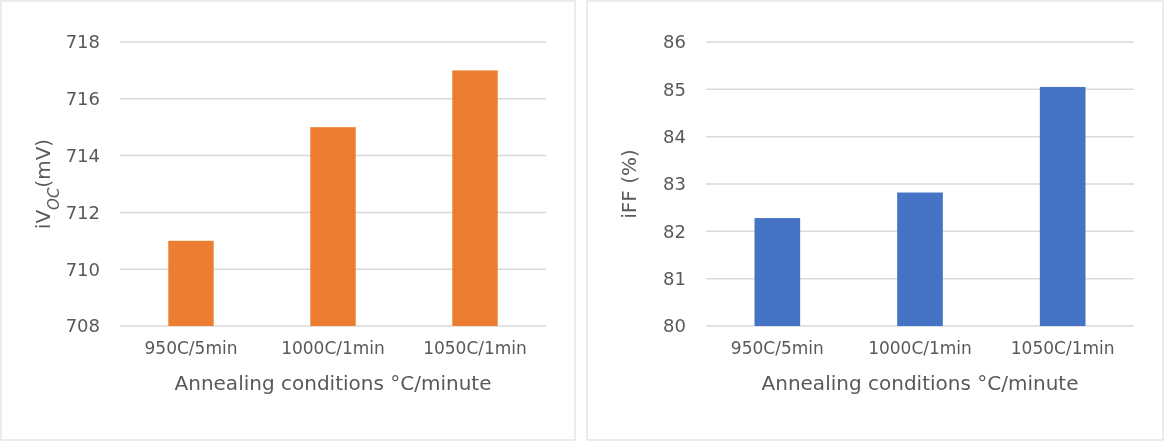  What do you see at coordinates (674, 231) in the screenshot?
I see `y-tick-label: 82` at bounding box center [674, 231].